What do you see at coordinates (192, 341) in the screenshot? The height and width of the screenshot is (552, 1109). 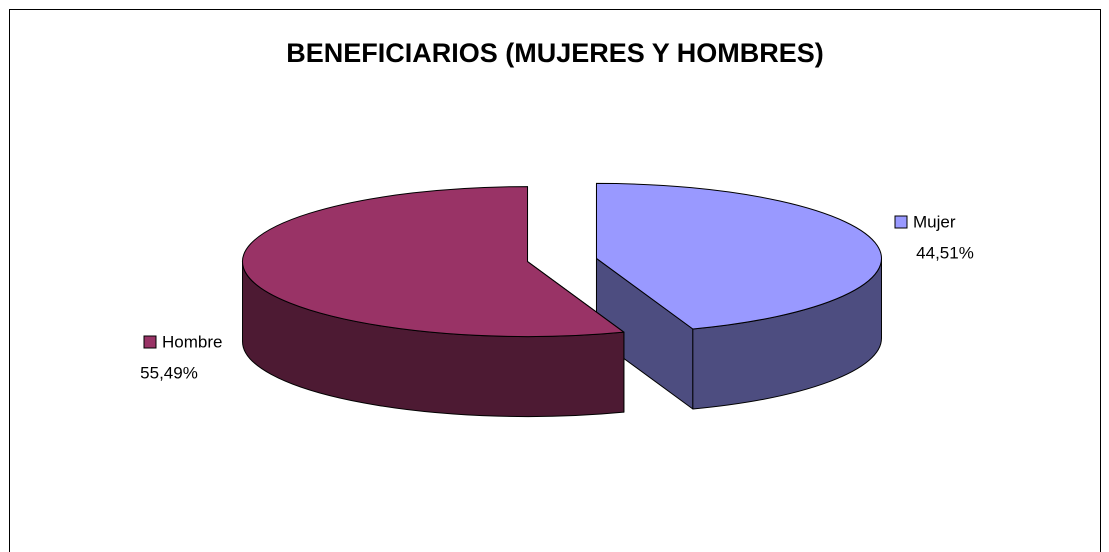 I see `category-label: Hombre` at bounding box center [192, 341].